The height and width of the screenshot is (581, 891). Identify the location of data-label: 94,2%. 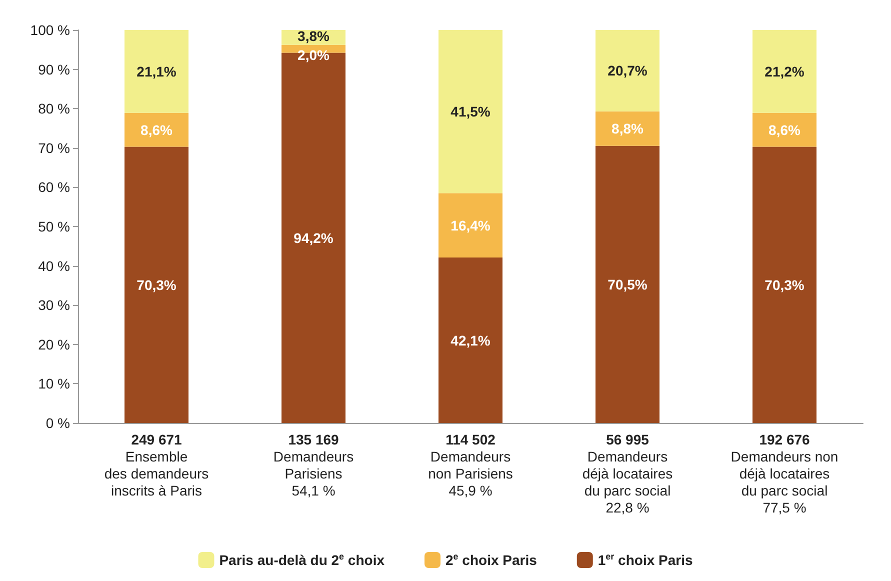
(314, 238).